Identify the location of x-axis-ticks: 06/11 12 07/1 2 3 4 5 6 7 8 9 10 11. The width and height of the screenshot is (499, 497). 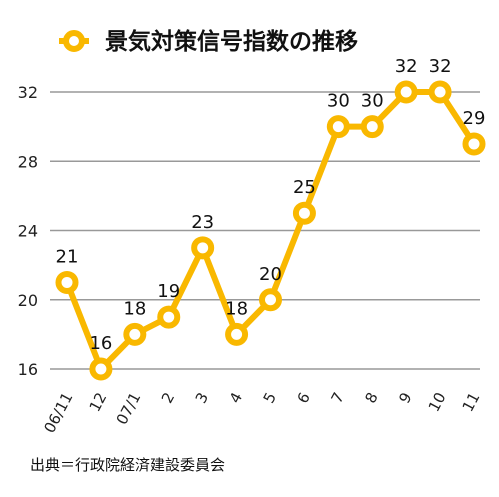
(261, 412).